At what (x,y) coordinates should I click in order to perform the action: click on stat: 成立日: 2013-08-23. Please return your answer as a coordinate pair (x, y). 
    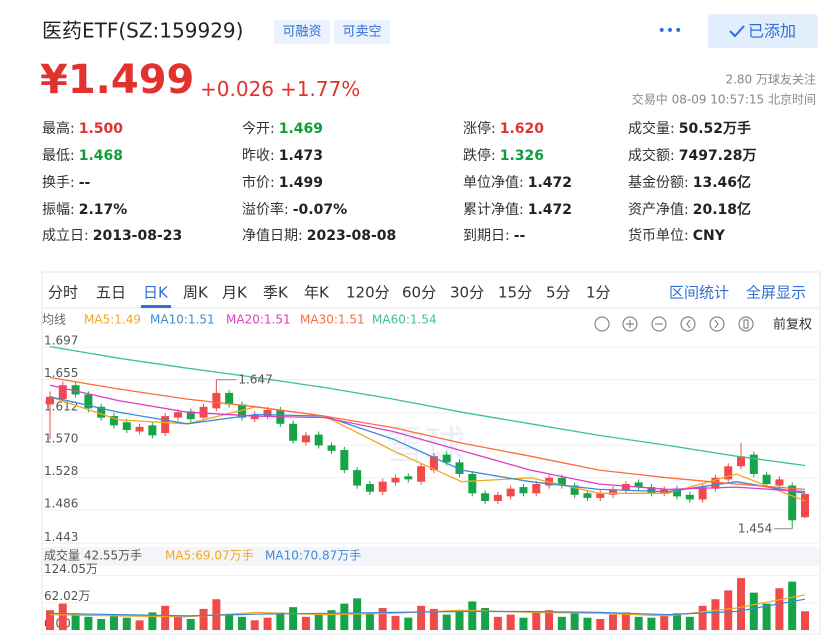
    Looking at the image, I should click on (112, 236).